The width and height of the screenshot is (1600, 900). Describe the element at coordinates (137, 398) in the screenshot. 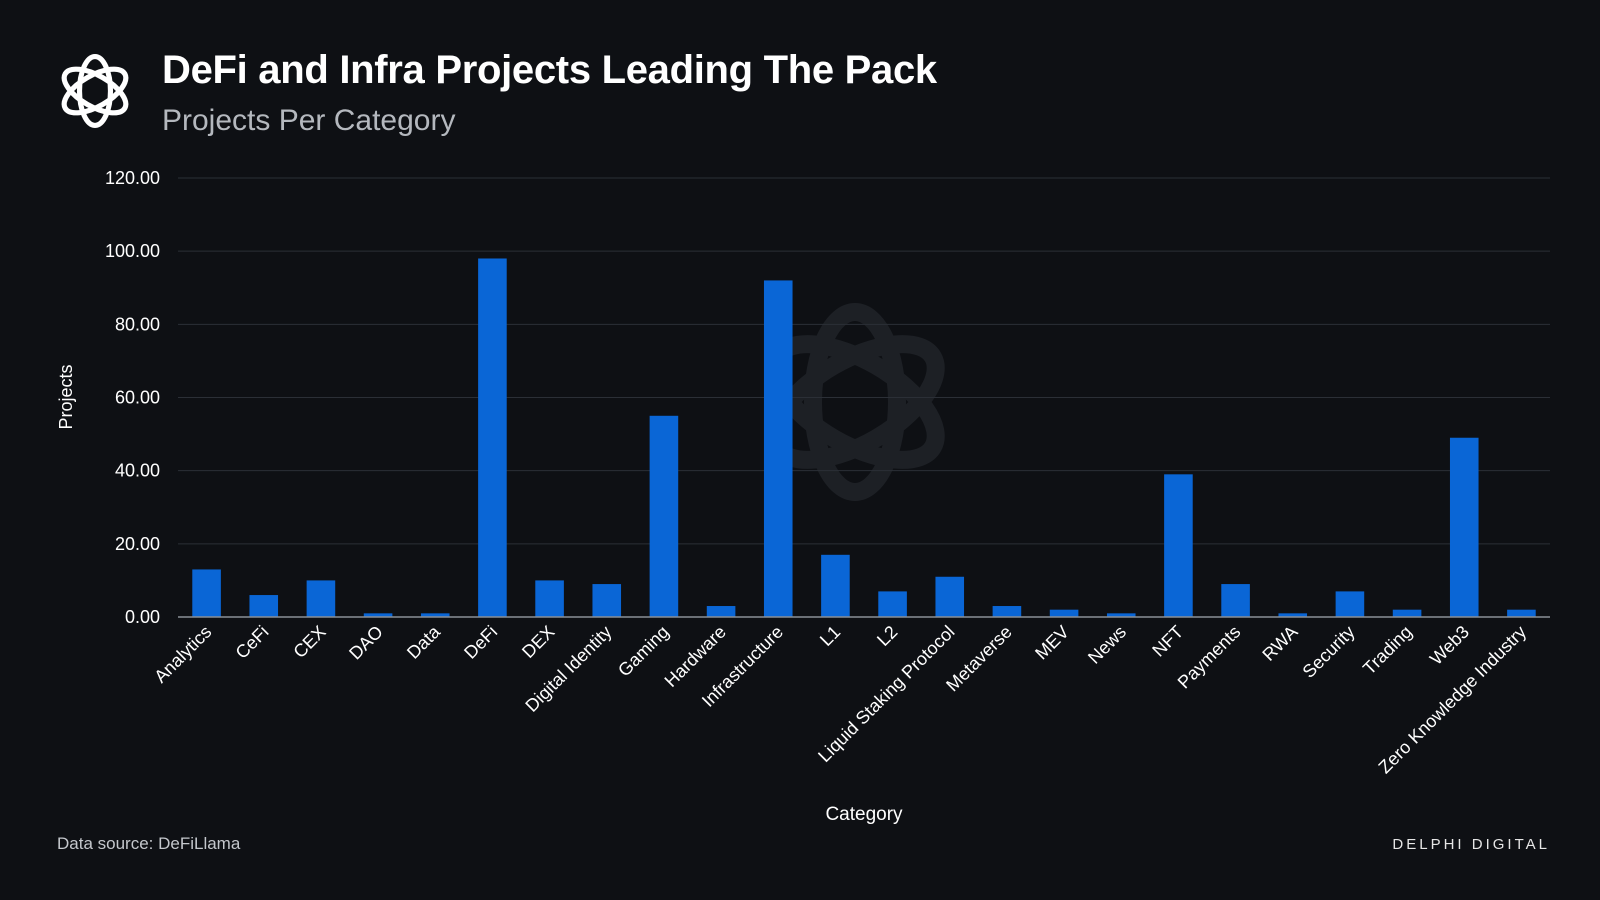

I see `y-tick-label: 60.00` at that location.